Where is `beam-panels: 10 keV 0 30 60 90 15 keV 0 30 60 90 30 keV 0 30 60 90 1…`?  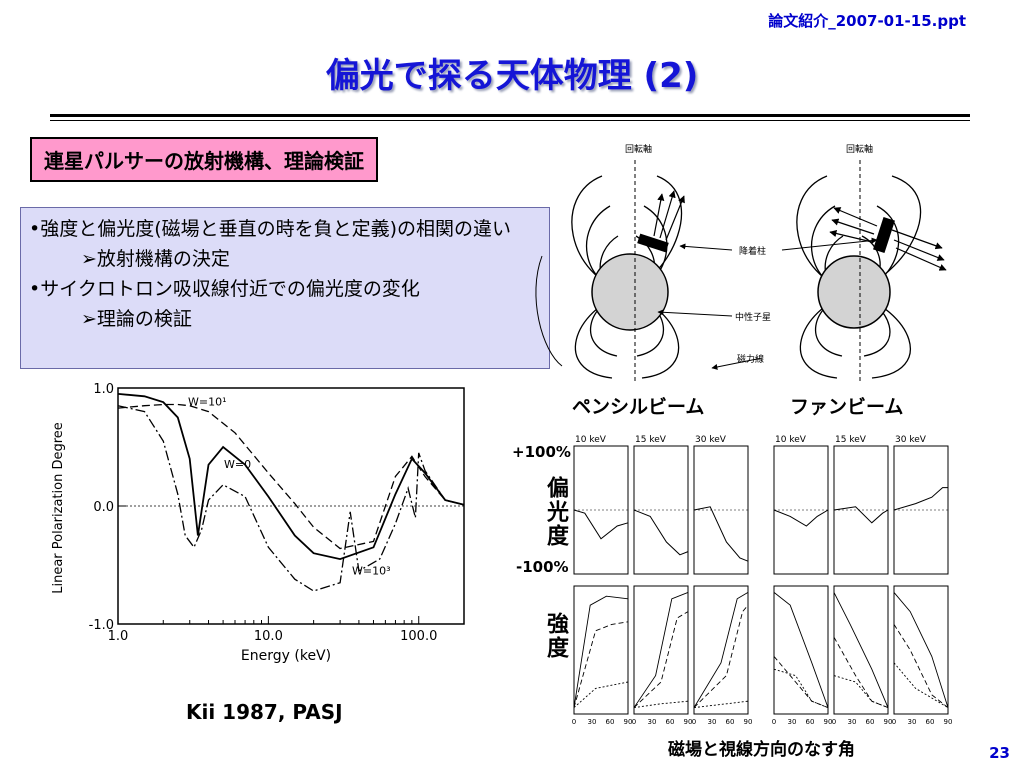
beam-panels: 10 keV 0 30 60 90 15 keV 0 30 60 90 30 keV 0 30 60 90 1… is located at coordinates (762, 580).